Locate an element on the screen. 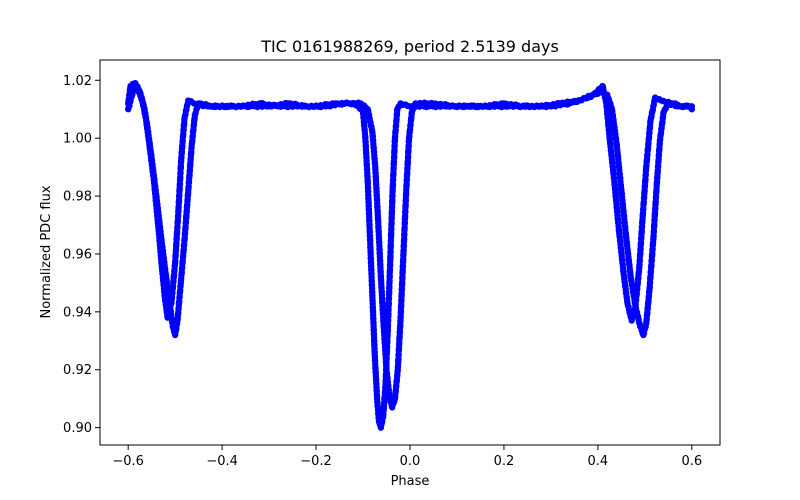  x-tick-label: 0.4 is located at coordinates (598, 461).